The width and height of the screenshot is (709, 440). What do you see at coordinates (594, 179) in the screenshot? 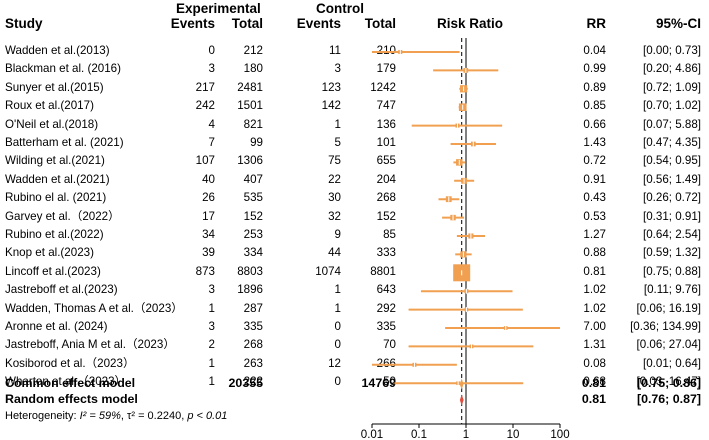
I see `study-rr: 0.91` at bounding box center [594, 179].